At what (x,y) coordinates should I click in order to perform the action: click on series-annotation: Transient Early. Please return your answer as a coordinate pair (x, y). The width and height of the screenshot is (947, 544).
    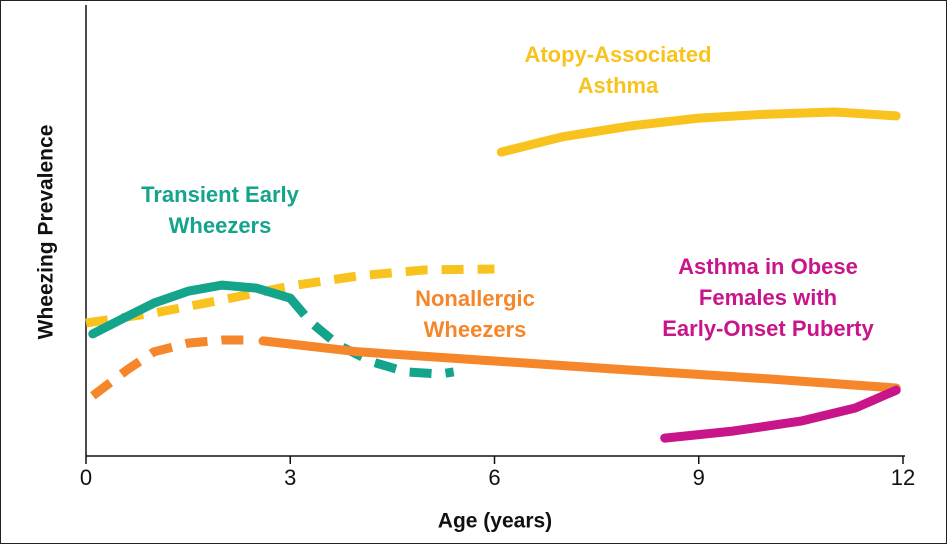
    Looking at the image, I should click on (220, 194).